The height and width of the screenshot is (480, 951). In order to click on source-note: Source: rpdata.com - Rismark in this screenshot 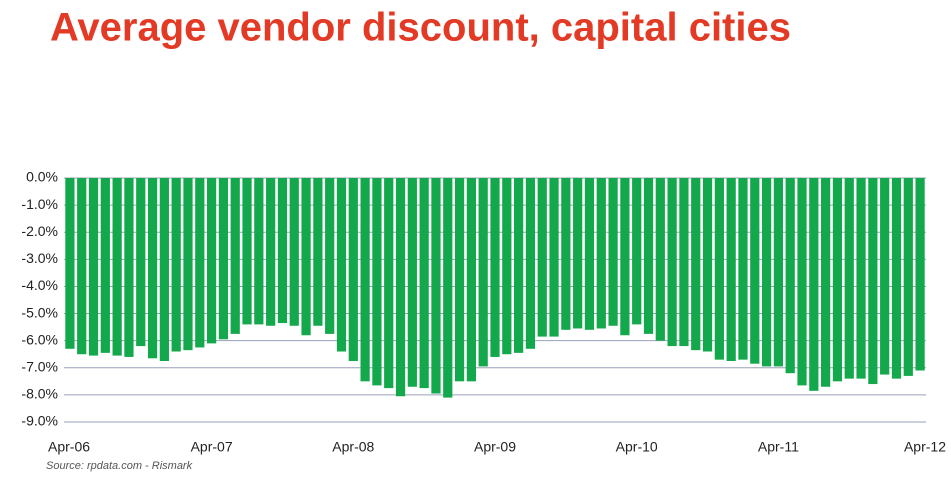, I will do `click(119, 466)`.